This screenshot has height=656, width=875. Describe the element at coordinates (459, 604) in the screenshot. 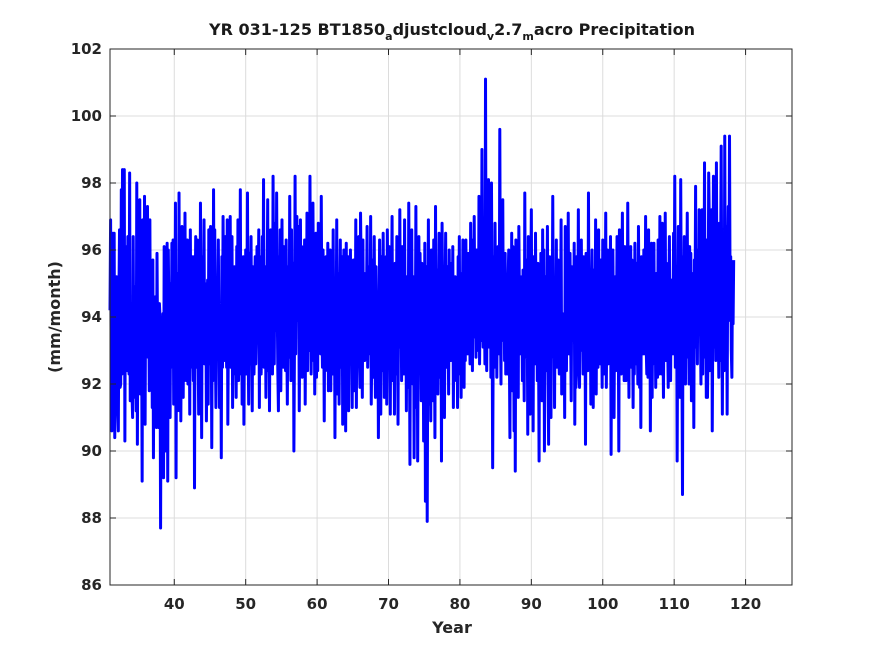

I see `x-tick-label: 80` at that location.